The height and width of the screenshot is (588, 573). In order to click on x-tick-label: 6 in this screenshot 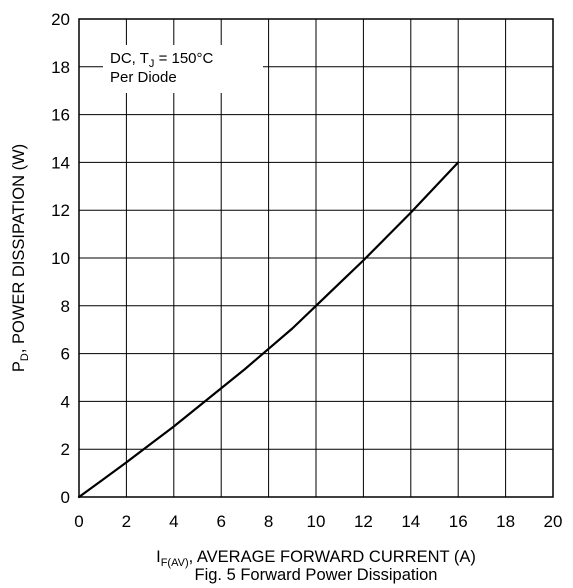, I will do `click(220, 521)`.